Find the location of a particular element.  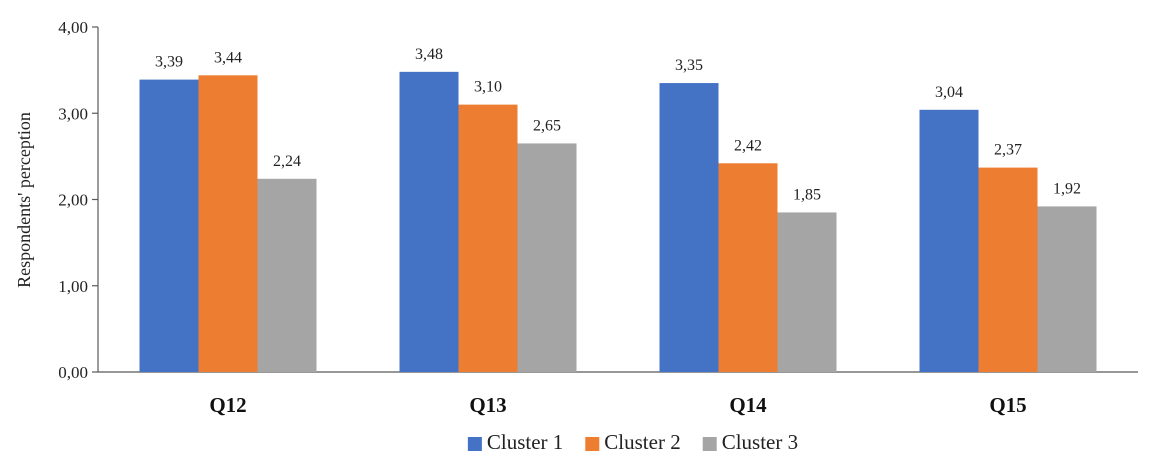

bar-cluster-1-q15 is located at coordinates (949, 241).